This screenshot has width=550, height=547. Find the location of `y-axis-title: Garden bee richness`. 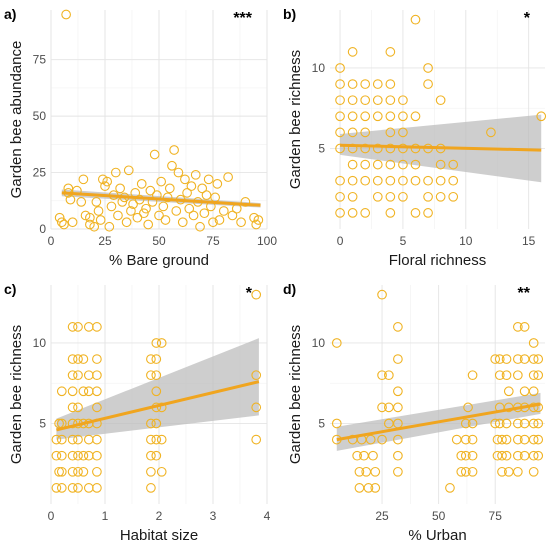

y-axis-title: Garden bee richness is located at coordinates (16, 394).